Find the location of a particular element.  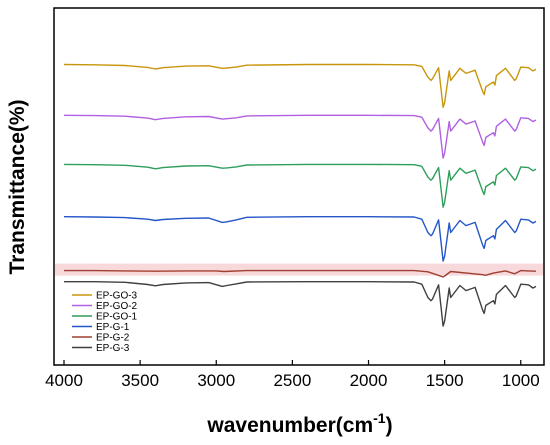

x-axis-title-close: ) is located at coordinates (389, 425).